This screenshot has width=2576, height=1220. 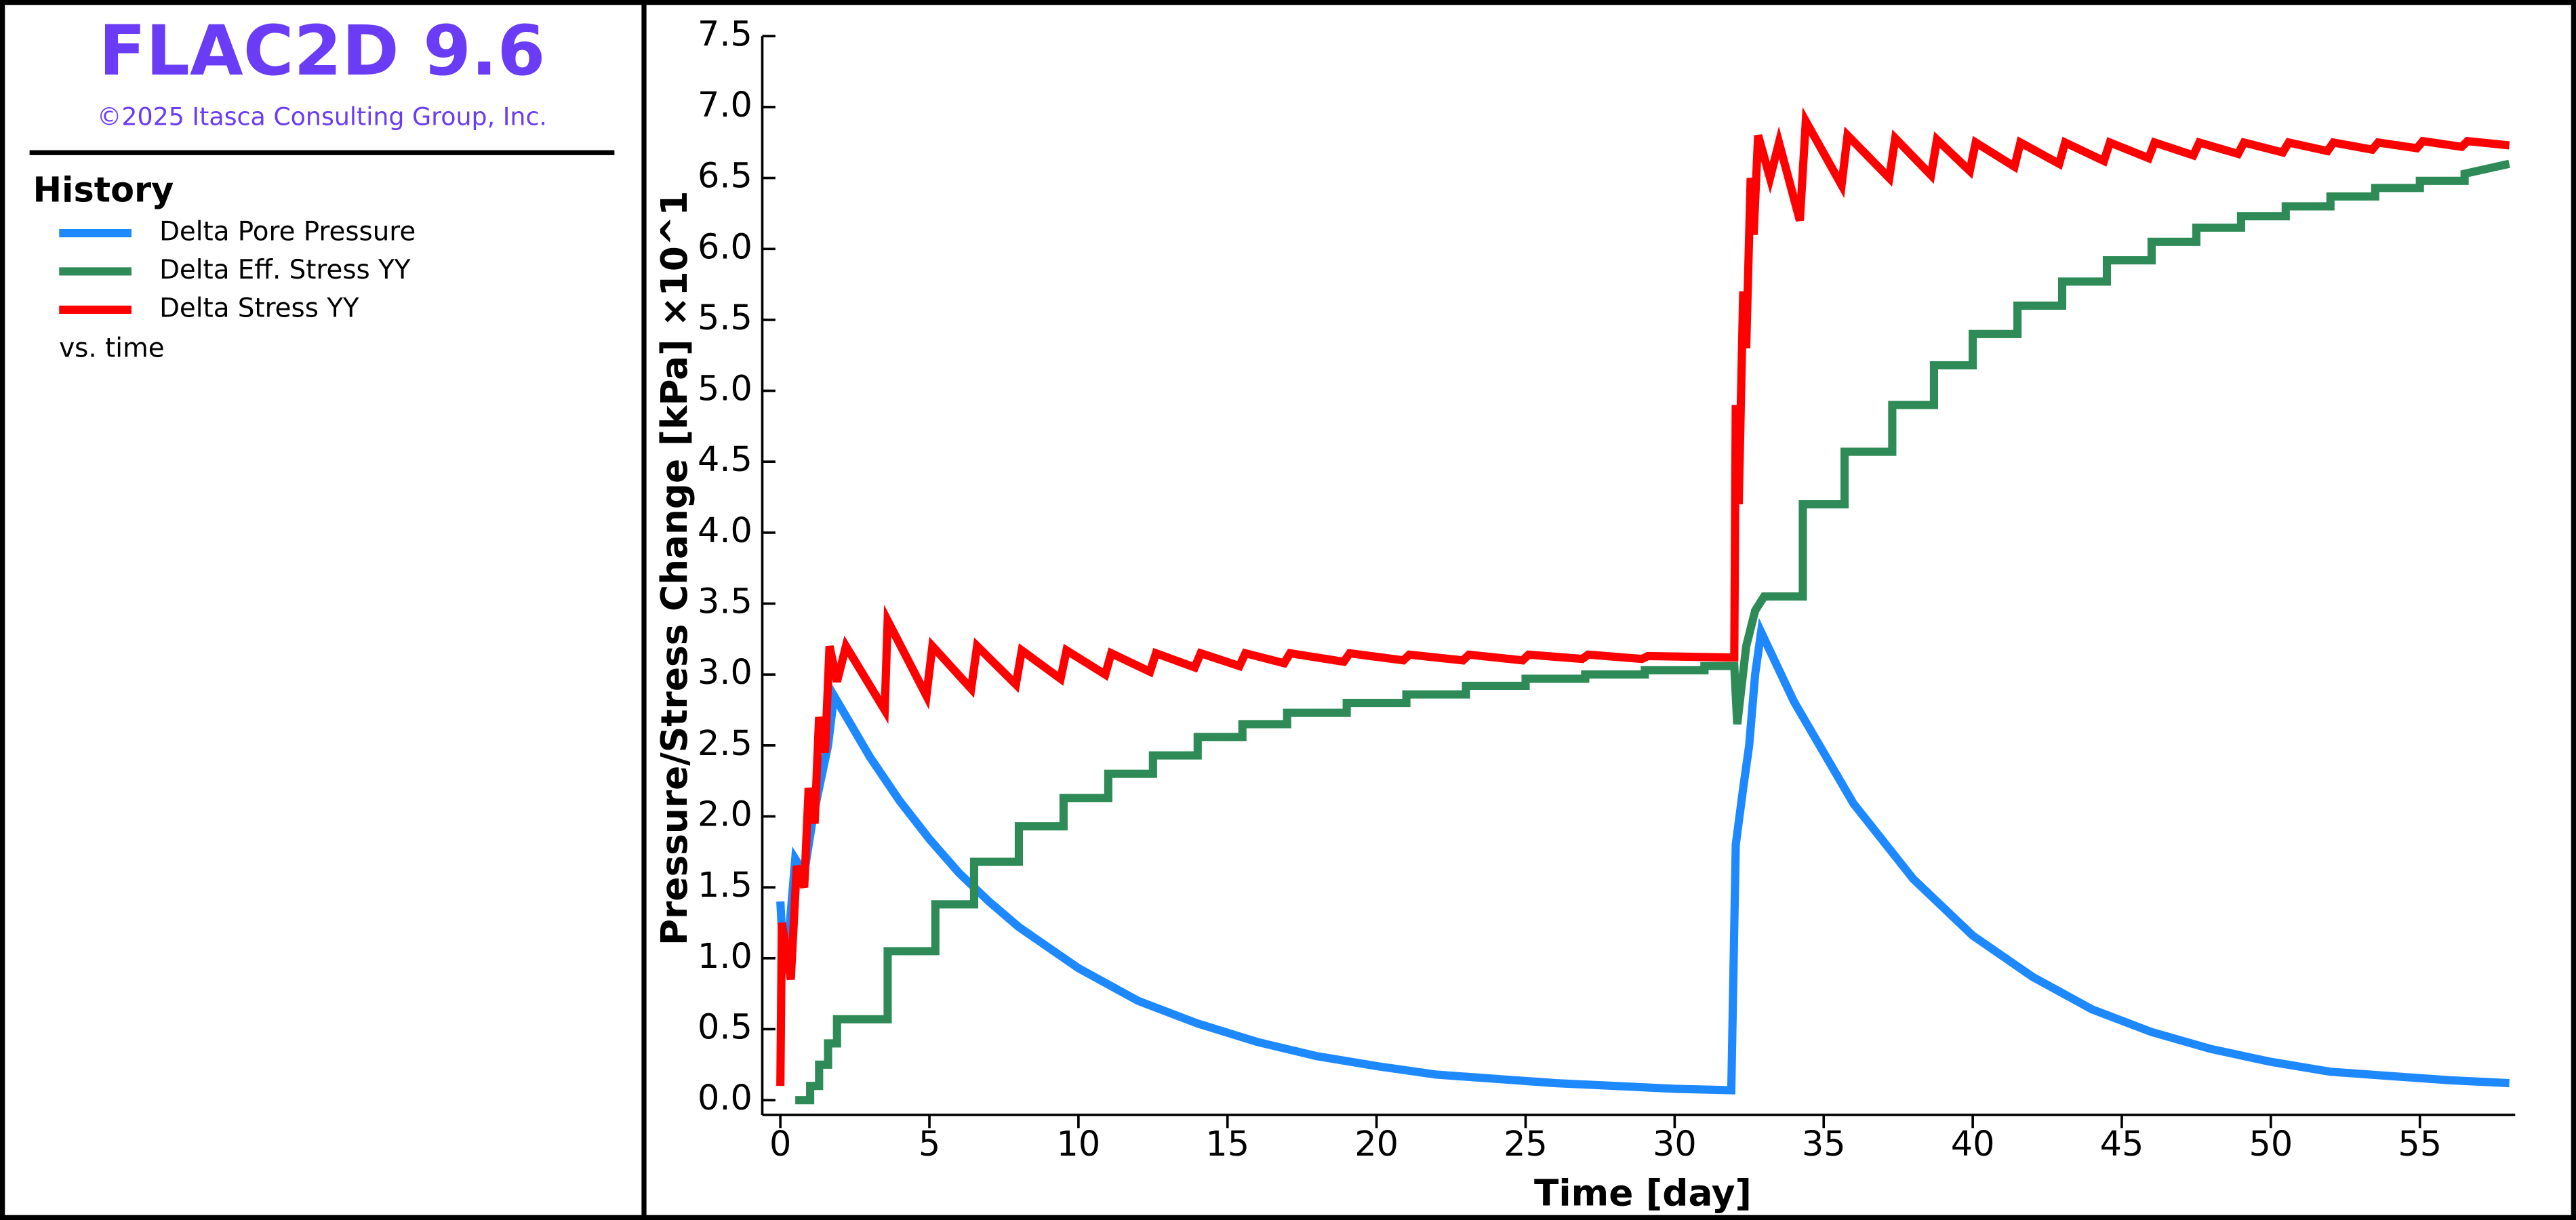 What do you see at coordinates (259, 308) in the screenshot?
I see `legend-label: Delta Stress YY` at bounding box center [259, 308].